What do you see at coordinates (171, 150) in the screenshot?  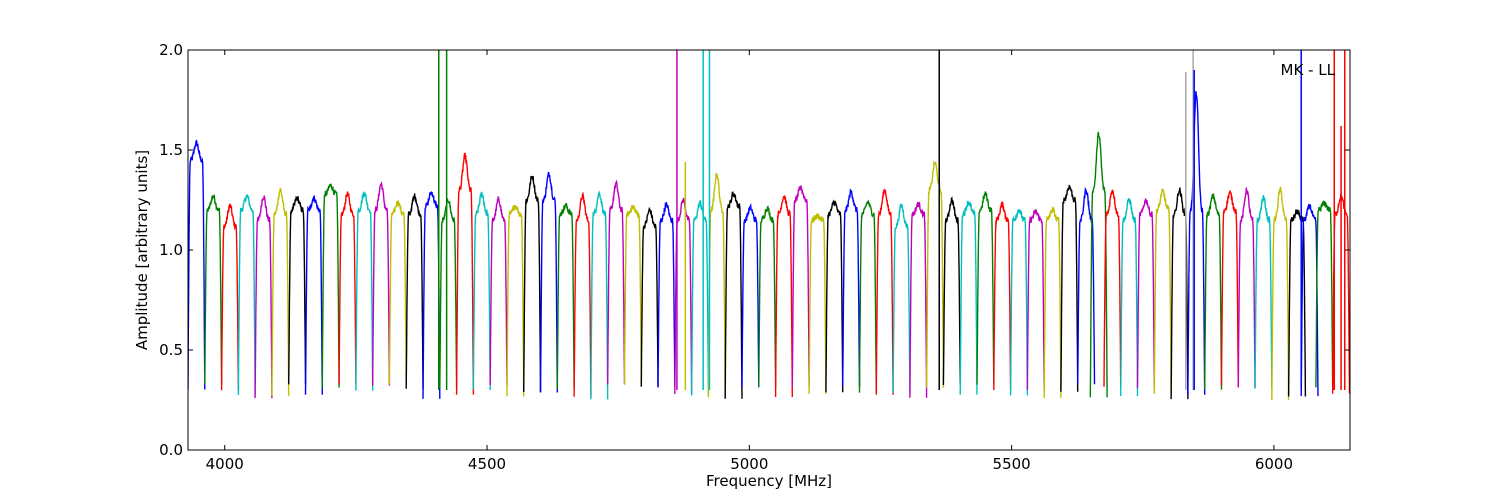 I see `y-tick-label: 1.5` at bounding box center [171, 150].